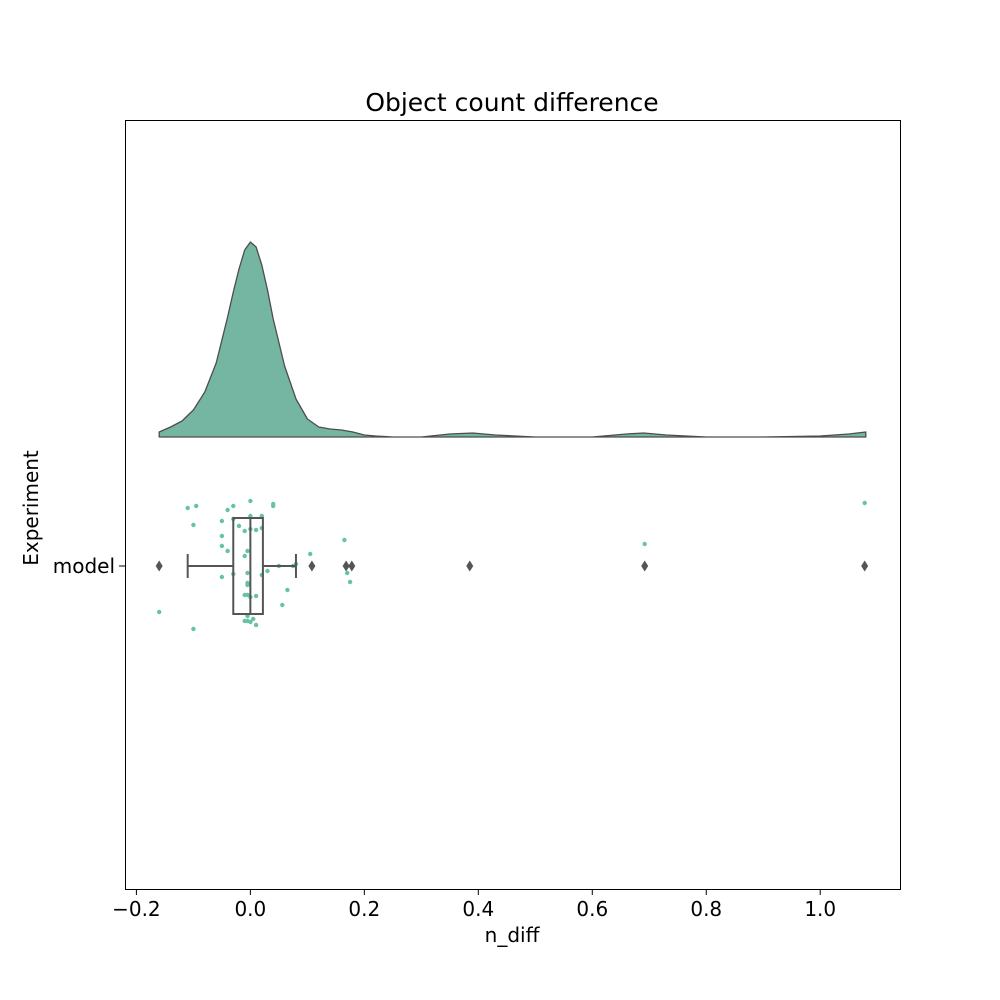 This screenshot has height=1000, width=1000. I want to click on x-axis-ticks: −0.2 0.0 0.2 0.4 0.6 0.8 1.0, so click(474, 905).